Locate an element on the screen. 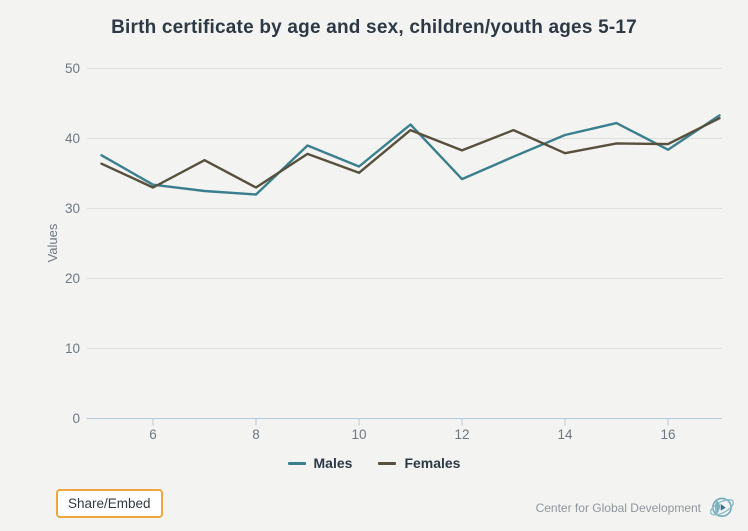 The image size is (748, 531). y-tick-label: 50 is located at coordinates (72, 68).